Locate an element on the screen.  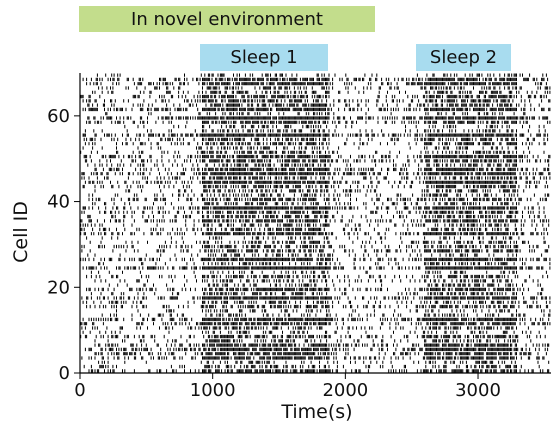
sleep-1-band: Sleep 1 is located at coordinates (264, 57).